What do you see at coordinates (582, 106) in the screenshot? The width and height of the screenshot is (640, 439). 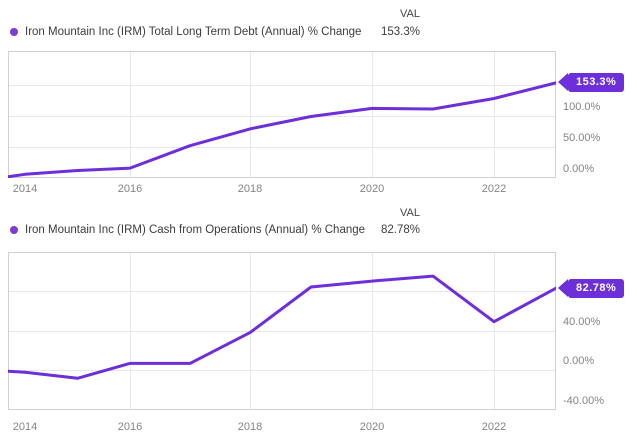 I see `y-axis-tick-label: 100.0%` at bounding box center [582, 106].